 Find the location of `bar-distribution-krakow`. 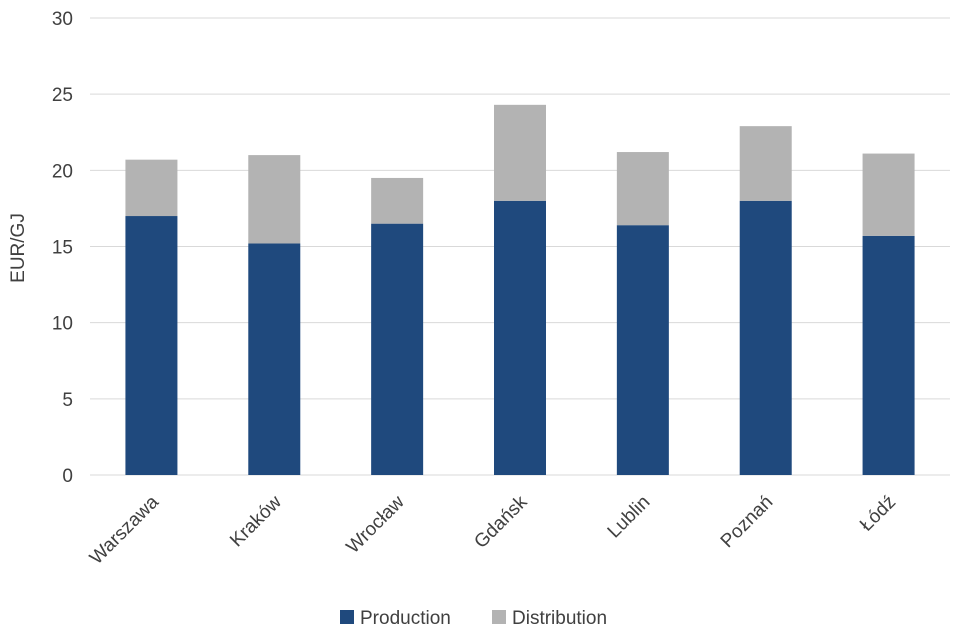

bar-distribution-krakow is located at coordinates (274, 199).